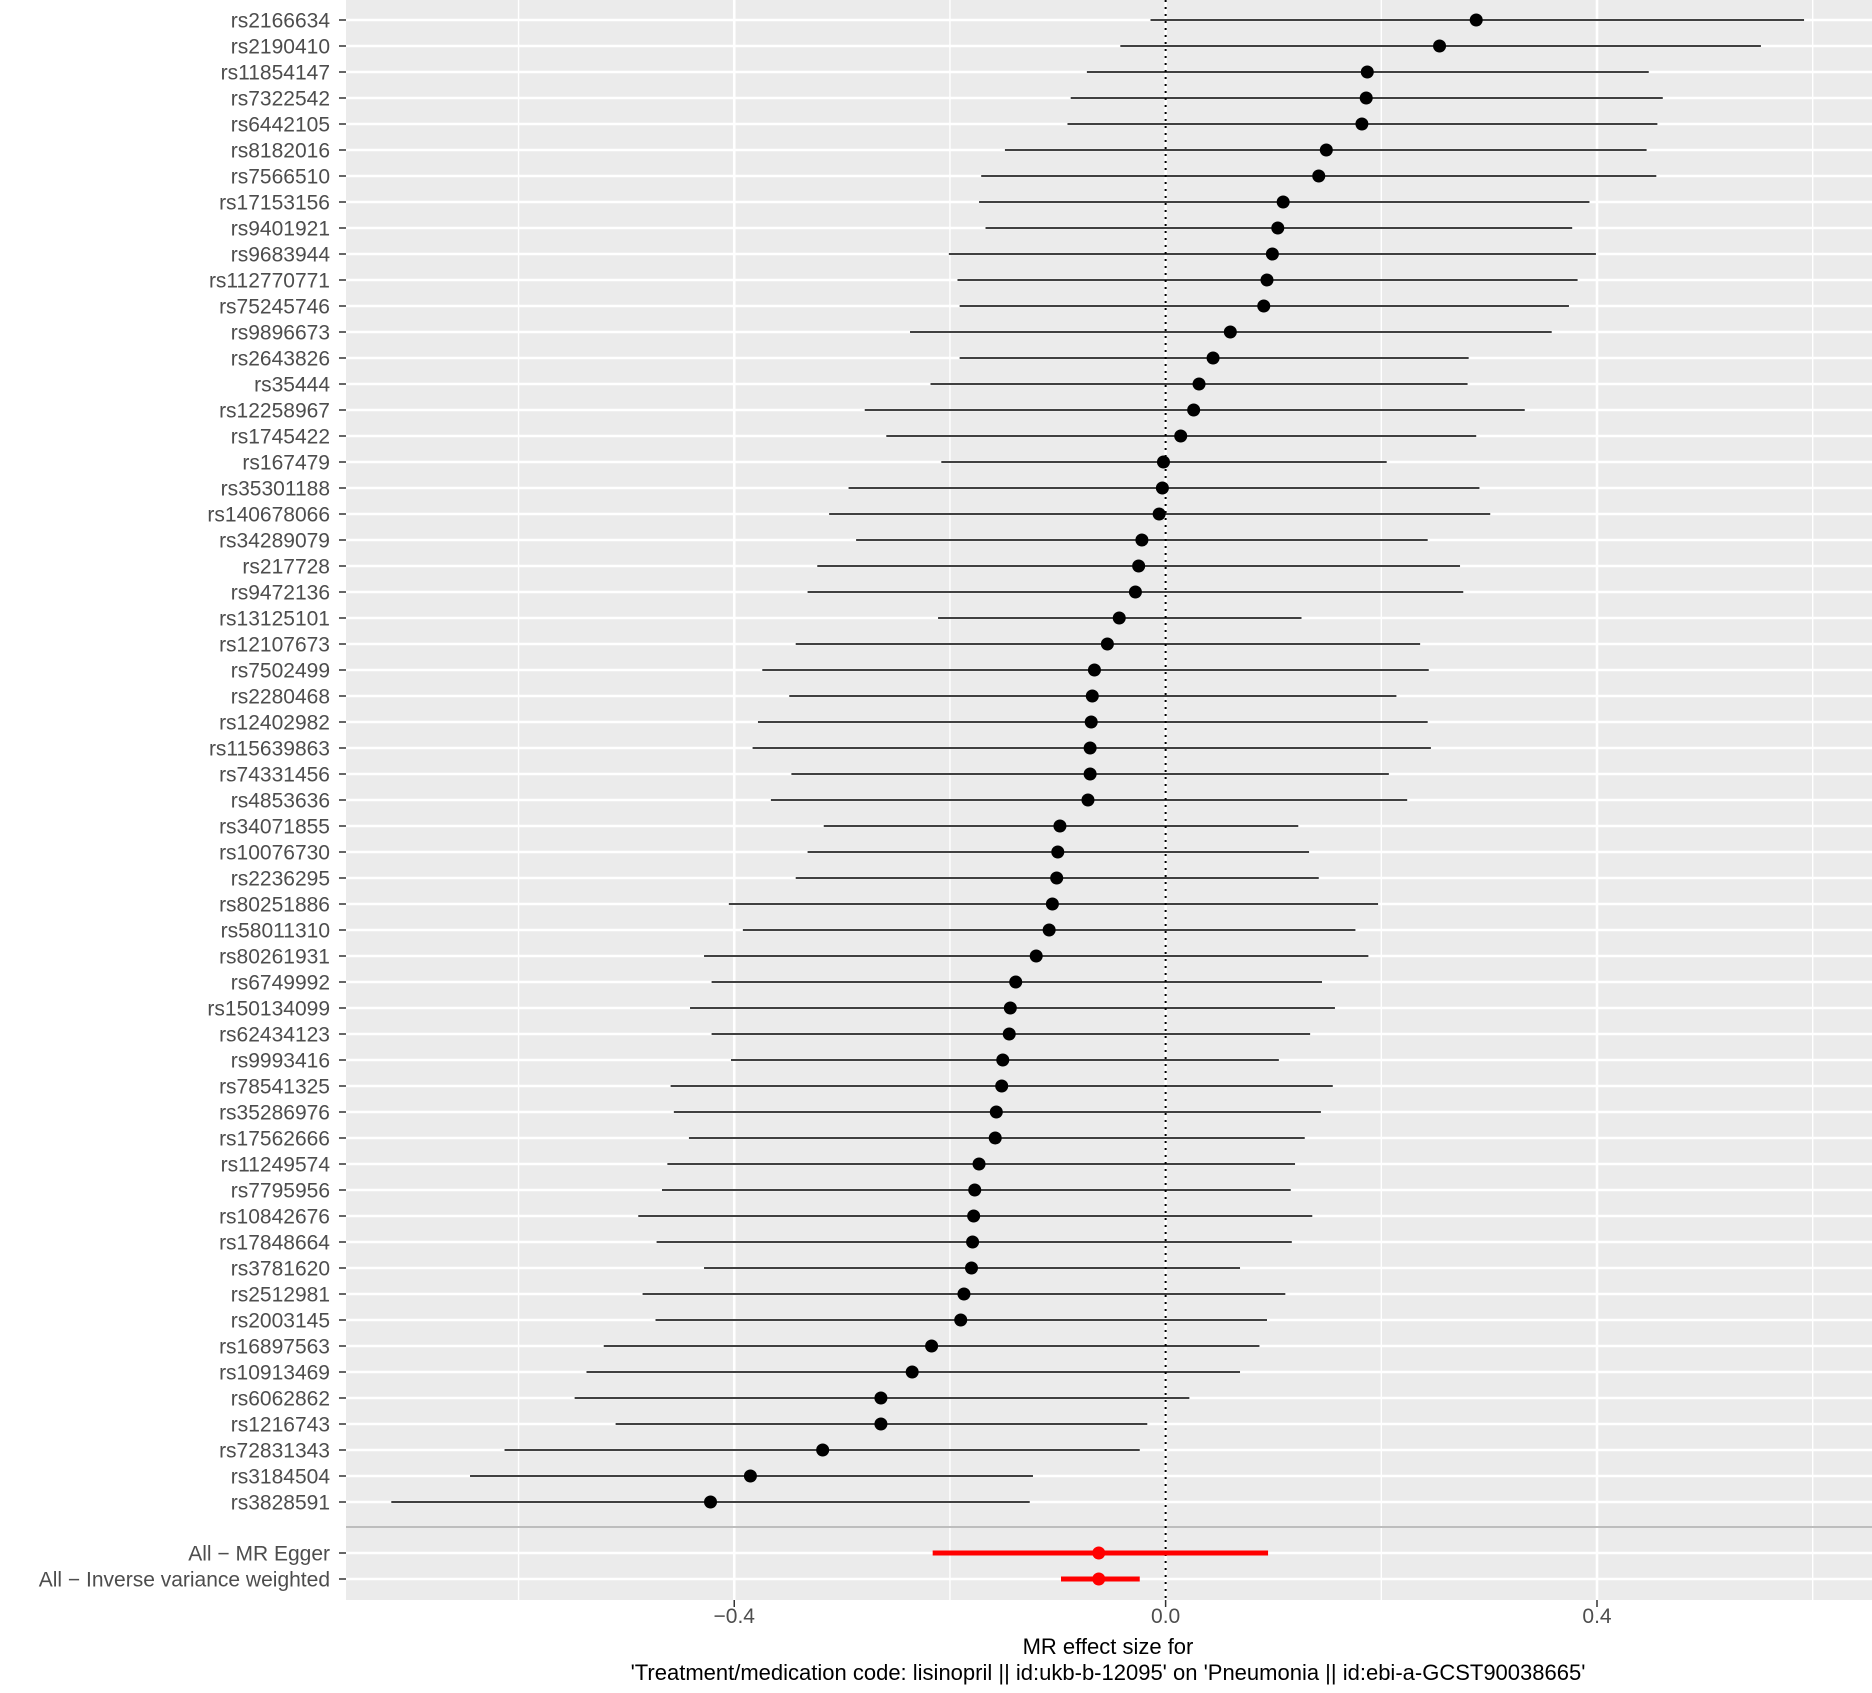 This screenshot has height=1693, width=1872. I want to click on y-axis-label: rs80261931, so click(274, 957).